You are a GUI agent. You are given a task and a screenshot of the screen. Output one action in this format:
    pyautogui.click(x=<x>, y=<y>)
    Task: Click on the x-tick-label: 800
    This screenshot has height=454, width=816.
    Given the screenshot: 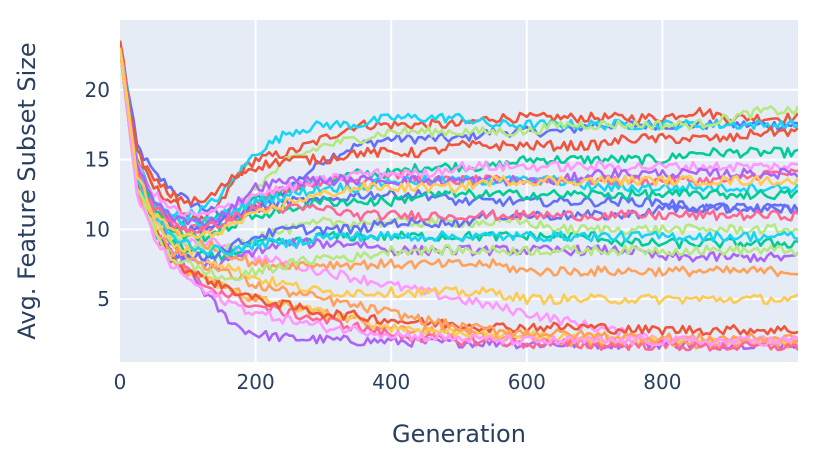 What is the action you would take?
    pyautogui.click(x=662, y=382)
    